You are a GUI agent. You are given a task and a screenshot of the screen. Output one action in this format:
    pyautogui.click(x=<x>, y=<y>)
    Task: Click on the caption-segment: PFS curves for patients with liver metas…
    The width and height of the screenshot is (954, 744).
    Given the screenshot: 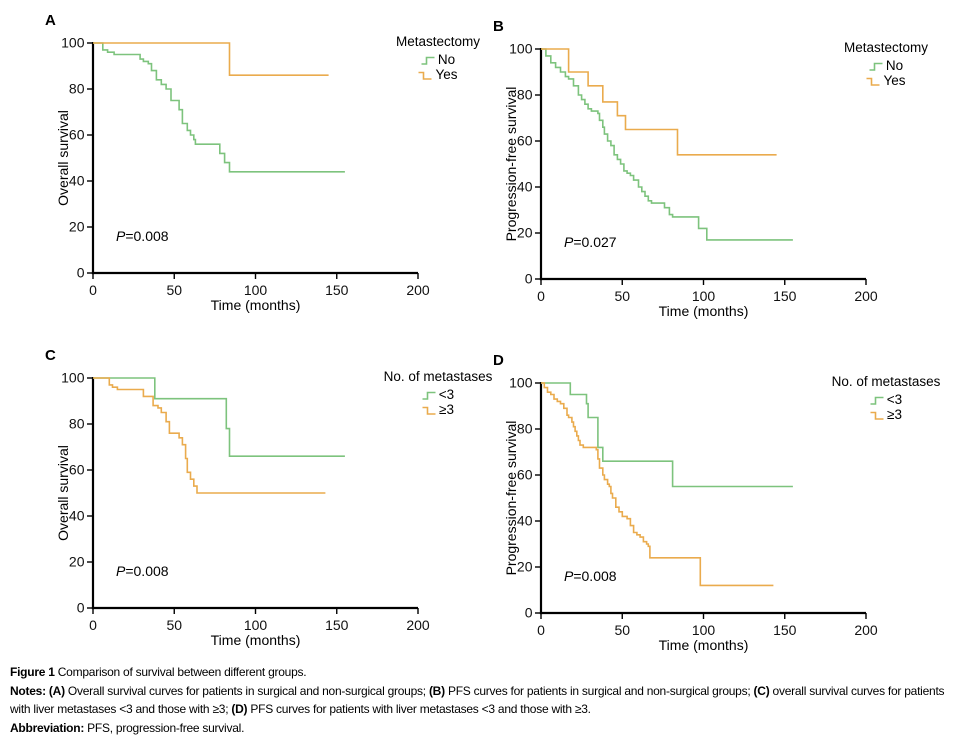 What is the action you would take?
    pyautogui.click(x=419, y=709)
    